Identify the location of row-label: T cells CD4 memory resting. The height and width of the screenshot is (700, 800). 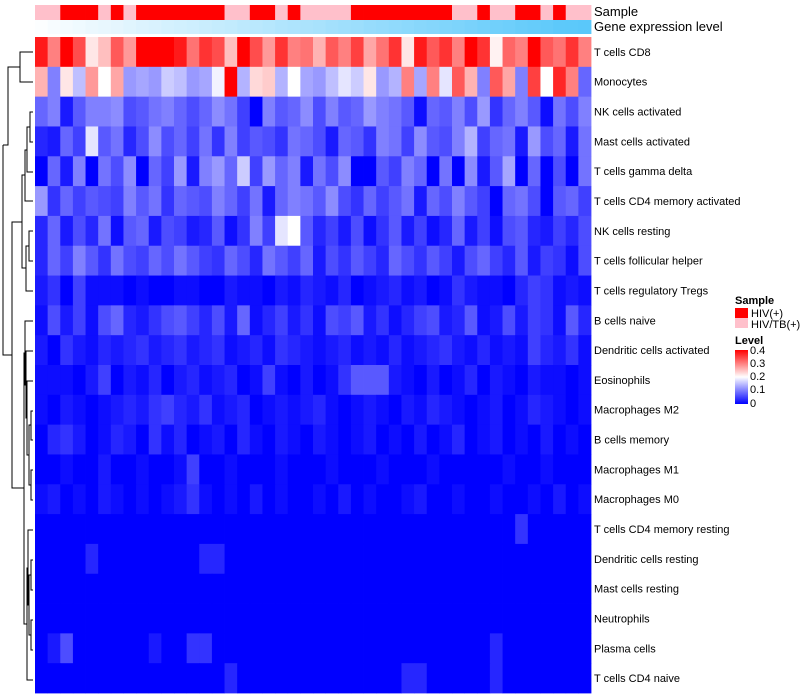
(662, 530).